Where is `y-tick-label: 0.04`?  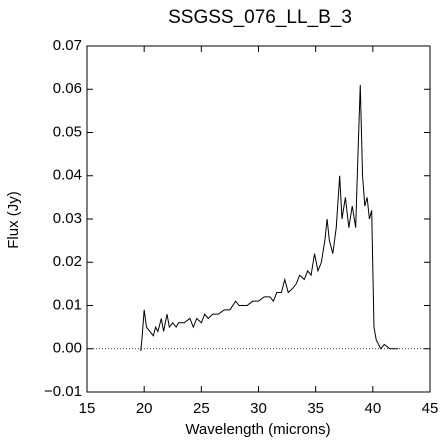
y-tick-label: 0.04 is located at coordinates (67, 175).